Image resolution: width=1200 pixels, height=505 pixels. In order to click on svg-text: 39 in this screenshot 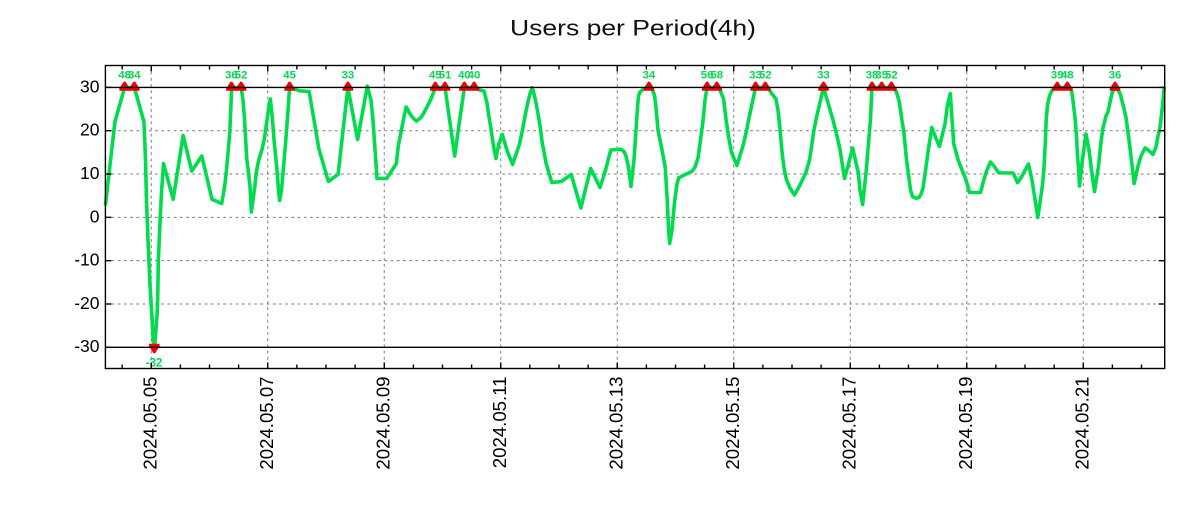, I will do `click(1057, 76)`.